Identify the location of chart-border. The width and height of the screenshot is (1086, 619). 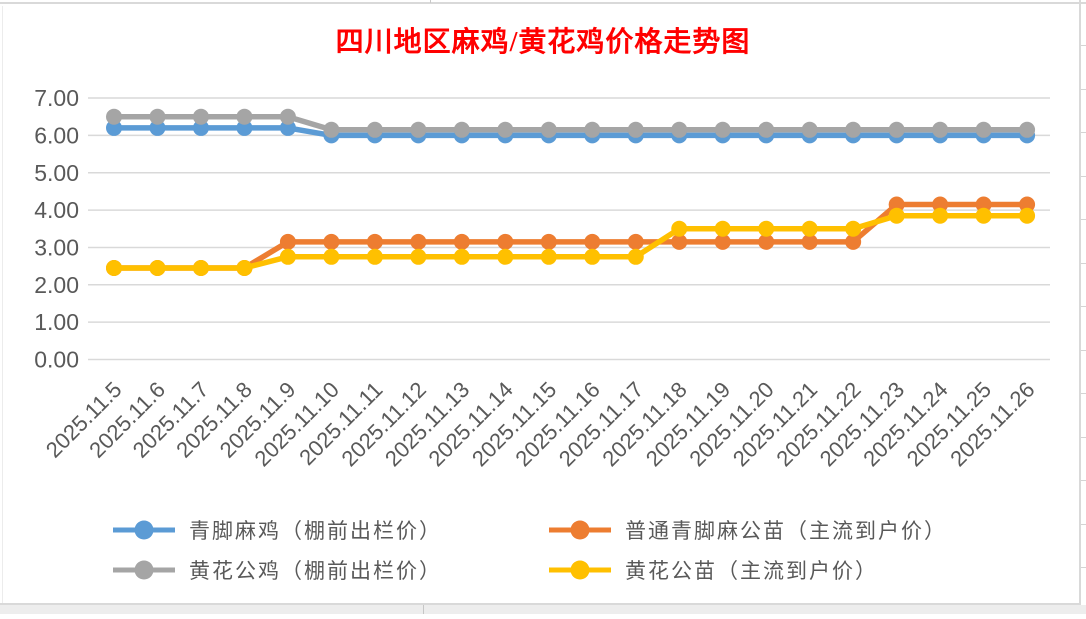
(540, 604).